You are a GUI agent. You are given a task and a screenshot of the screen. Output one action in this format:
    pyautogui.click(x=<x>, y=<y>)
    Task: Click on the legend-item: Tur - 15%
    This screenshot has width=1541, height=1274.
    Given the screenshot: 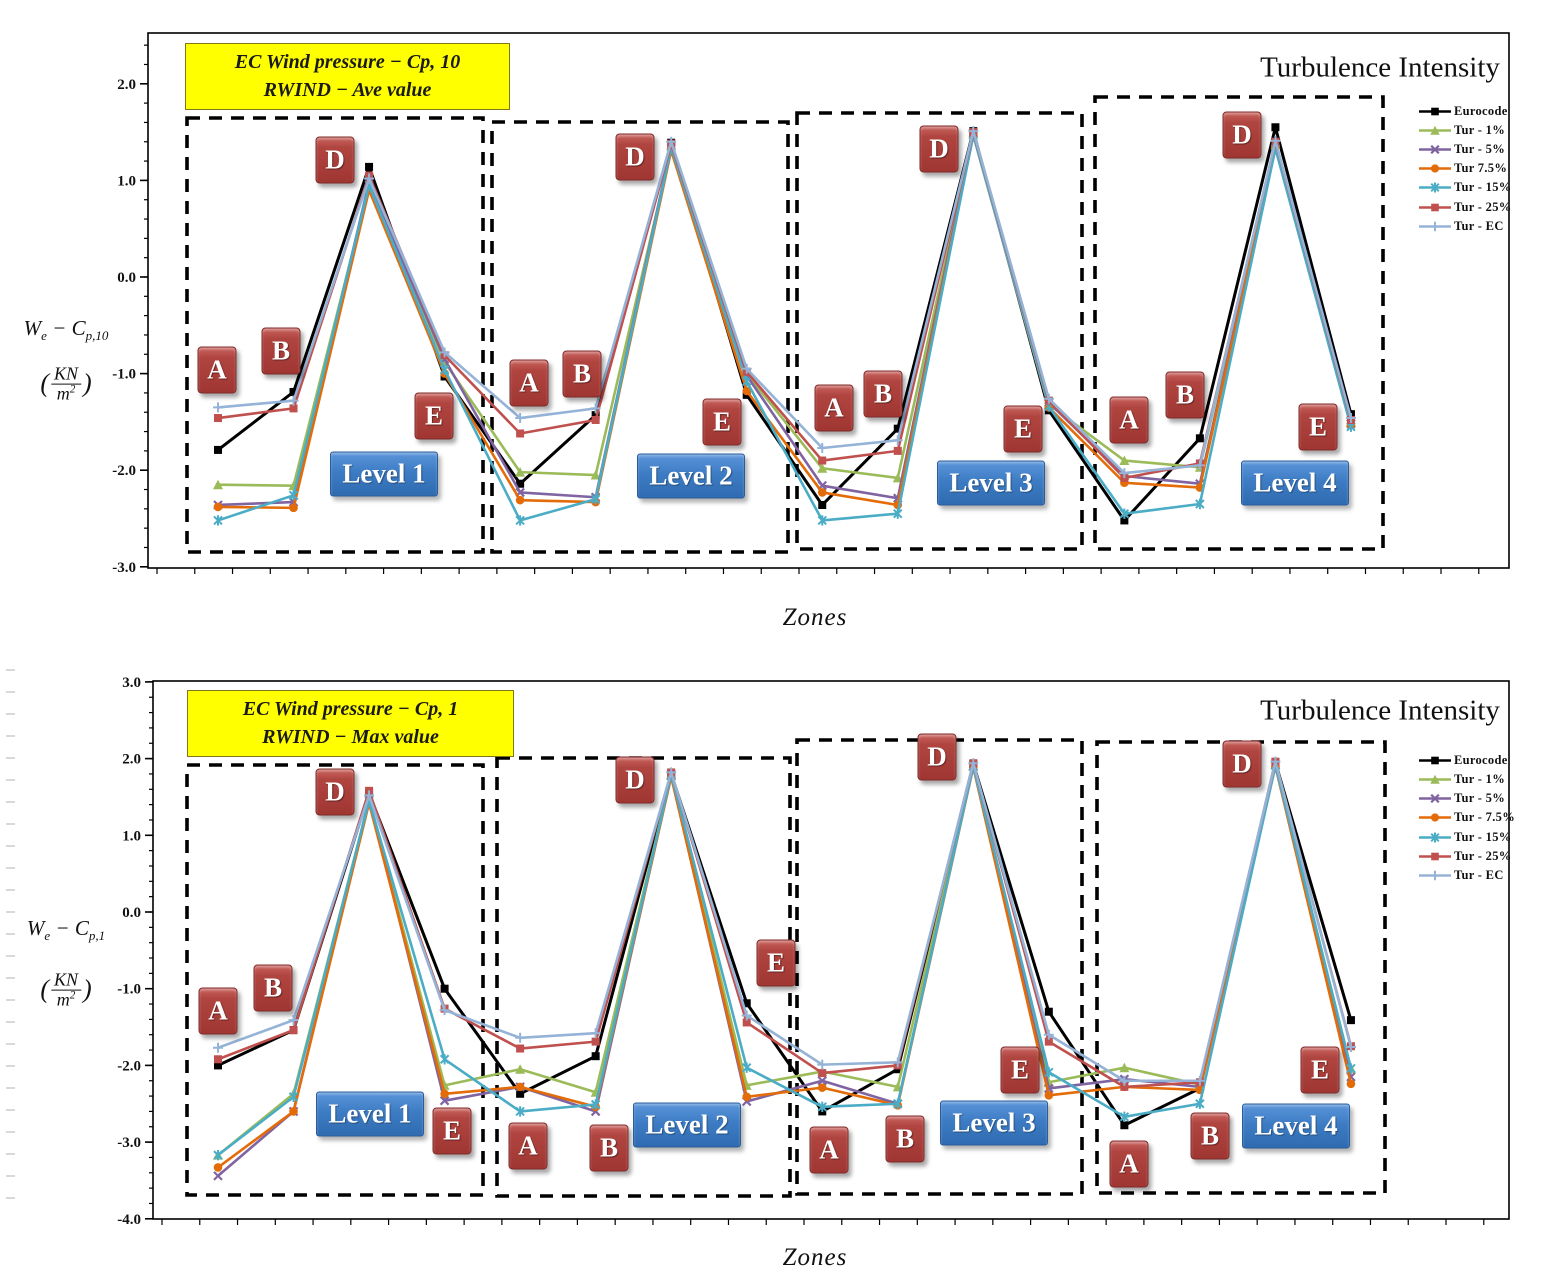 What is the action you would take?
    pyautogui.click(x=1465, y=188)
    